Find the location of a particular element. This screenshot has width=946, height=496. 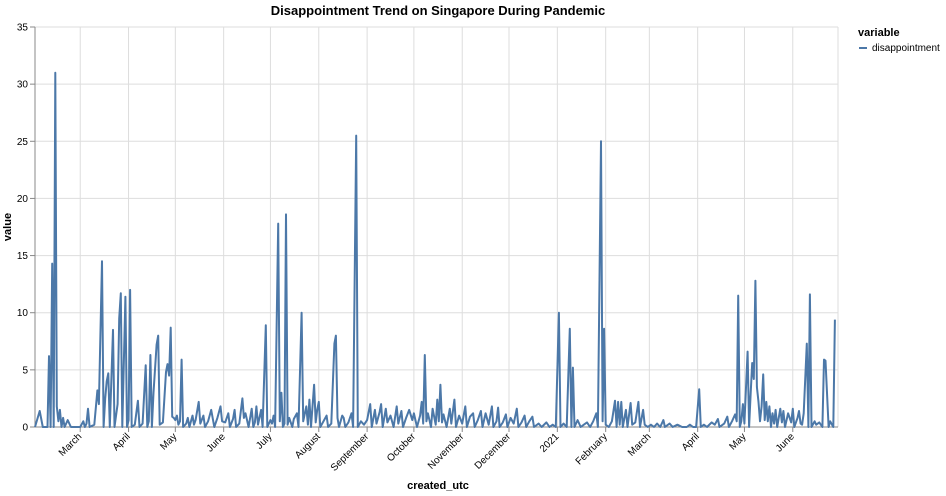

legend-label-disappointment: disappointment is located at coordinates (906, 48).